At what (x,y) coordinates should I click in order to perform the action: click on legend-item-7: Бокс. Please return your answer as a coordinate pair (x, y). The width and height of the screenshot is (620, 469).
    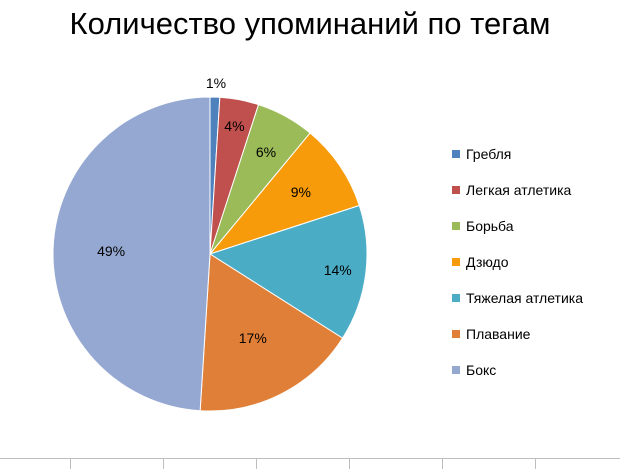
    Looking at the image, I should click on (536, 370).